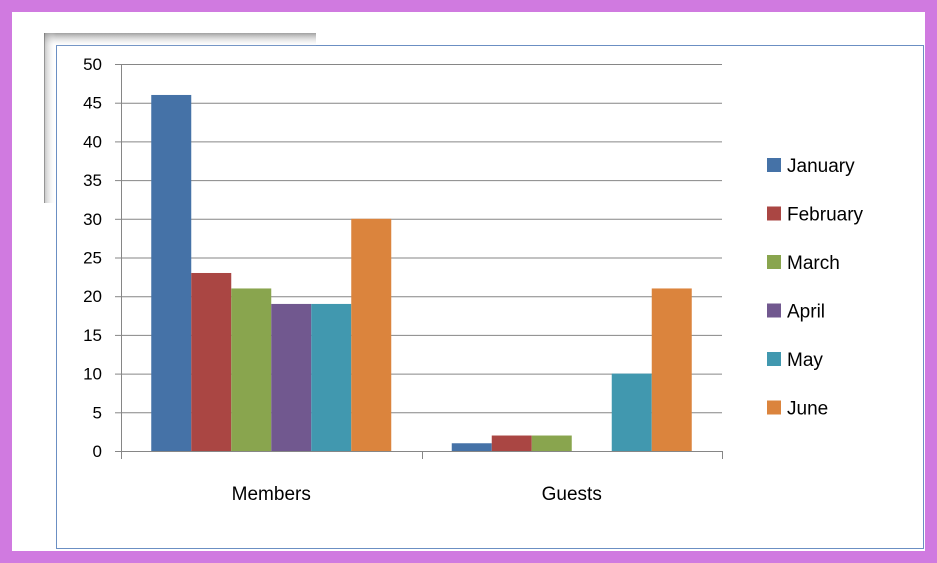  What do you see at coordinates (631, 412) in the screenshot?
I see `bar-may-guests` at bounding box center [631, 412].